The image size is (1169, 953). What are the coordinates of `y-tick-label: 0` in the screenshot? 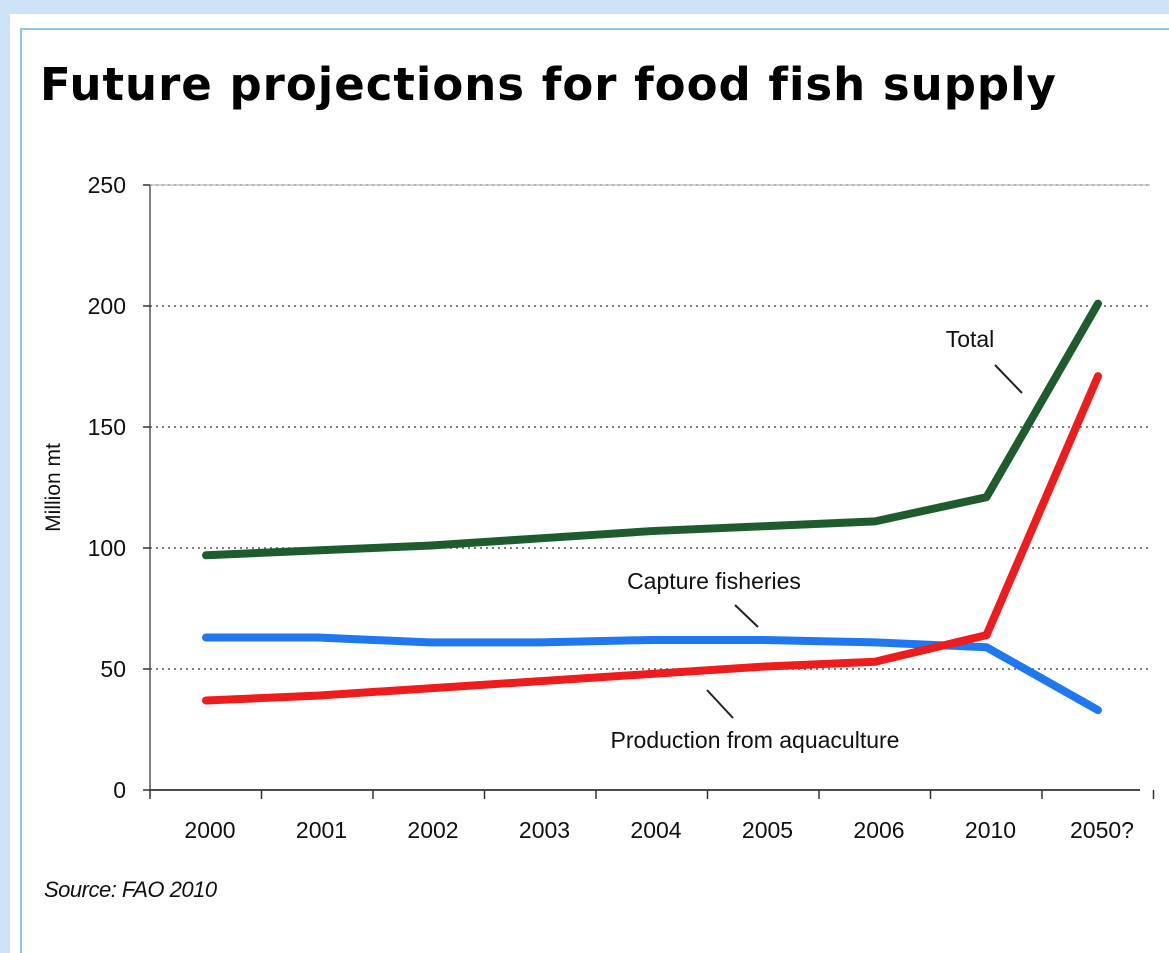 It's located at (119, 790).